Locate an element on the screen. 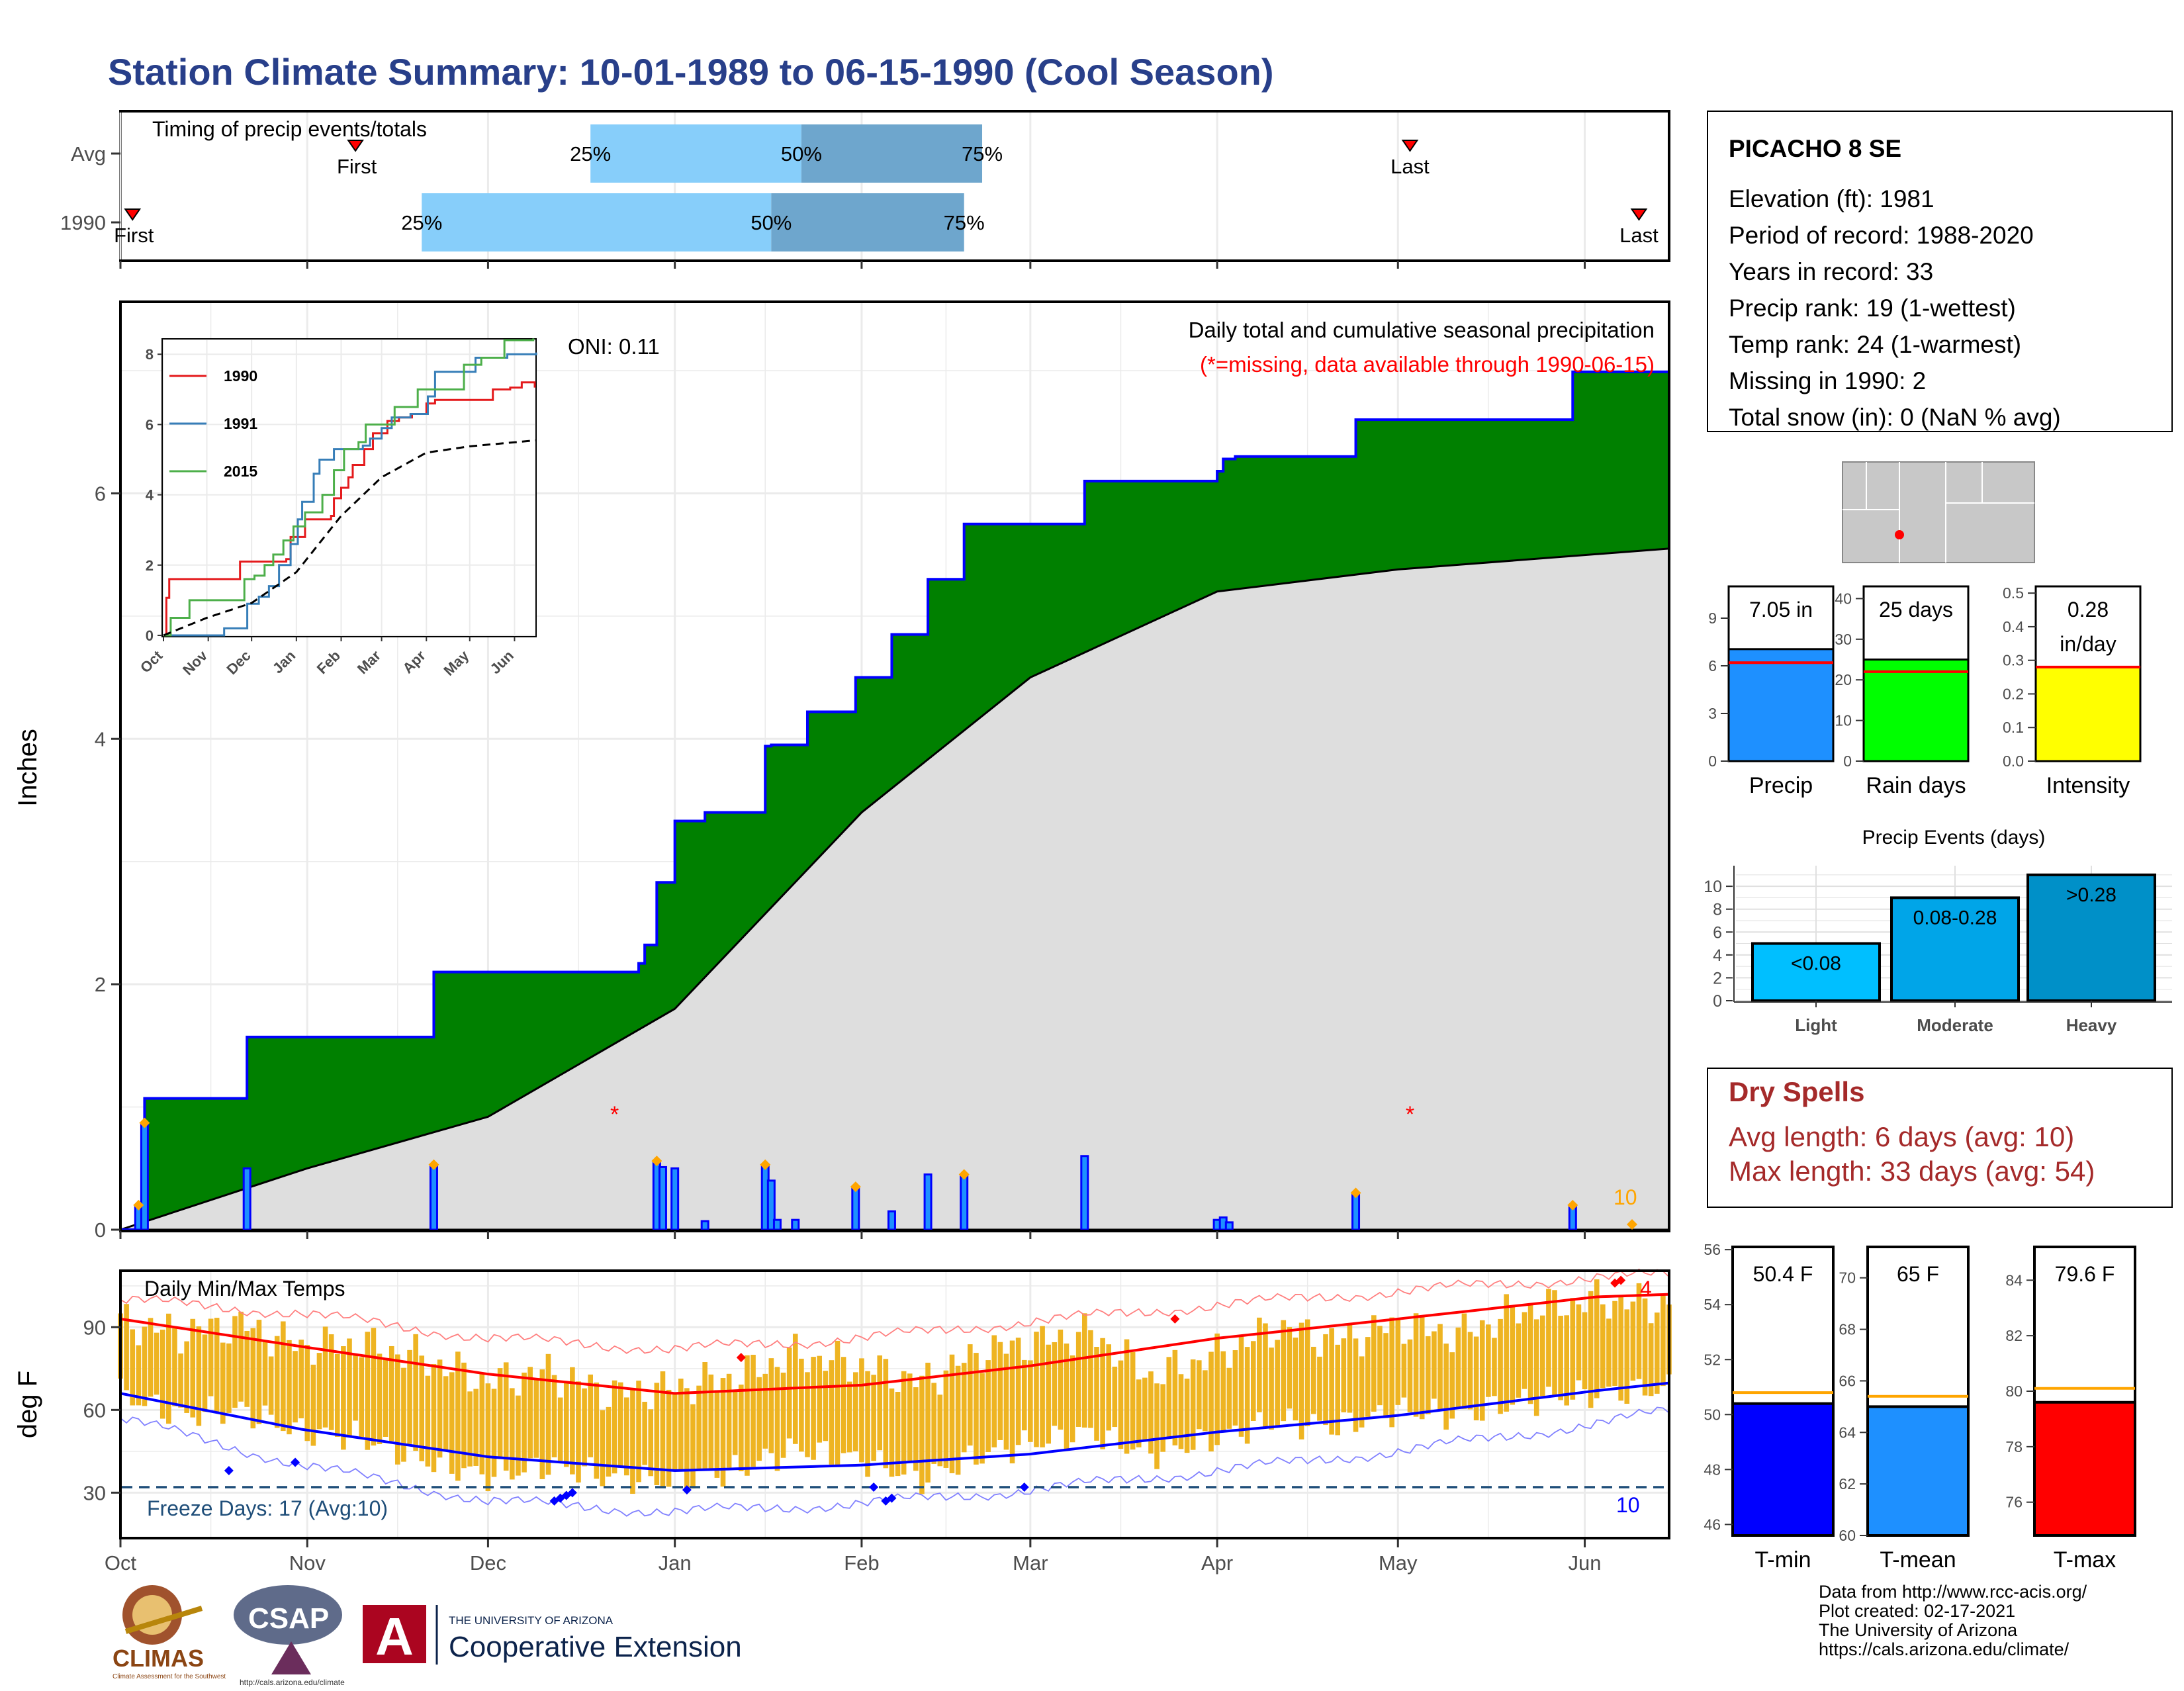 The width and height of the screenshot is (2184, 1691). precip-events-y-tick-label: 2 is located at coordinates (1718, 978).